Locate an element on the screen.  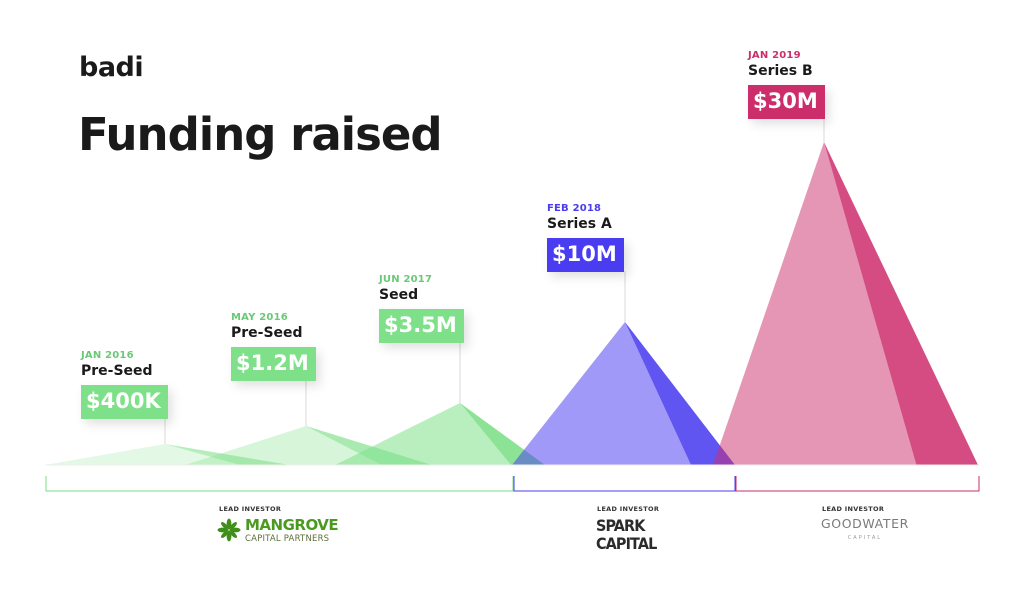
spark-capital-logo: SPARK CAPITAL is located at coordinates (626, 534).